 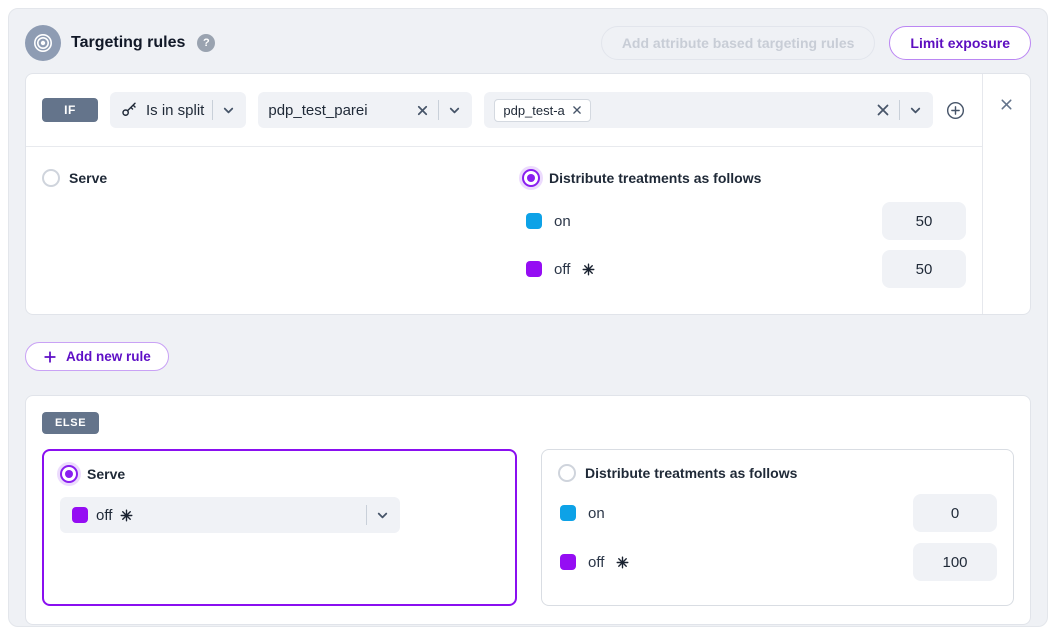 I want to click on bullseye-icon, so click(x=43, y=43).